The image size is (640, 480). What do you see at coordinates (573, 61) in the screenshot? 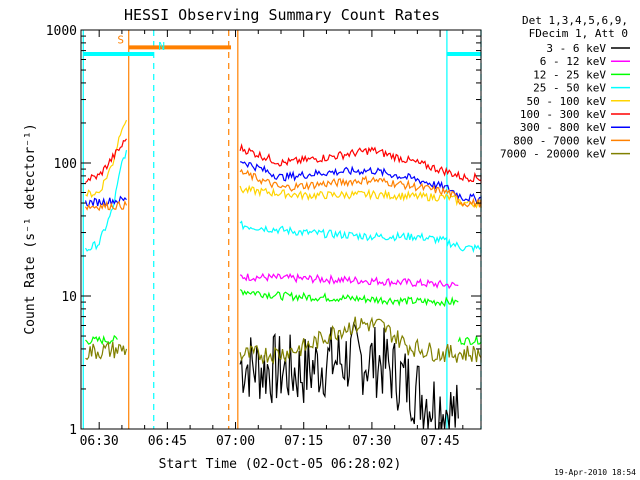
I see `legend-label: 6 - 12 keV` at bounding box center [573, 61].